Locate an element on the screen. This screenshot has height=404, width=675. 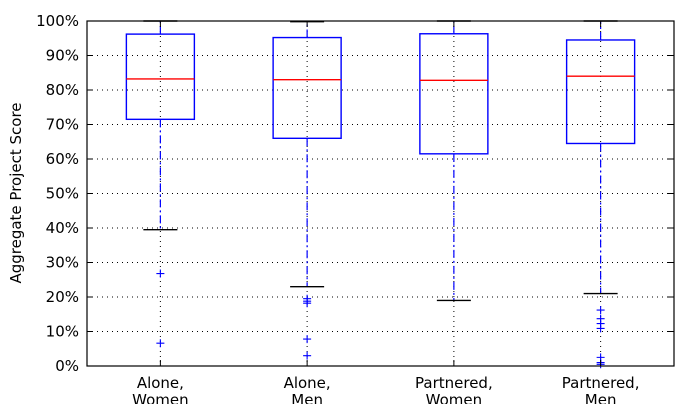
y-tick-label: 50% is located at coordinates (62, 194).